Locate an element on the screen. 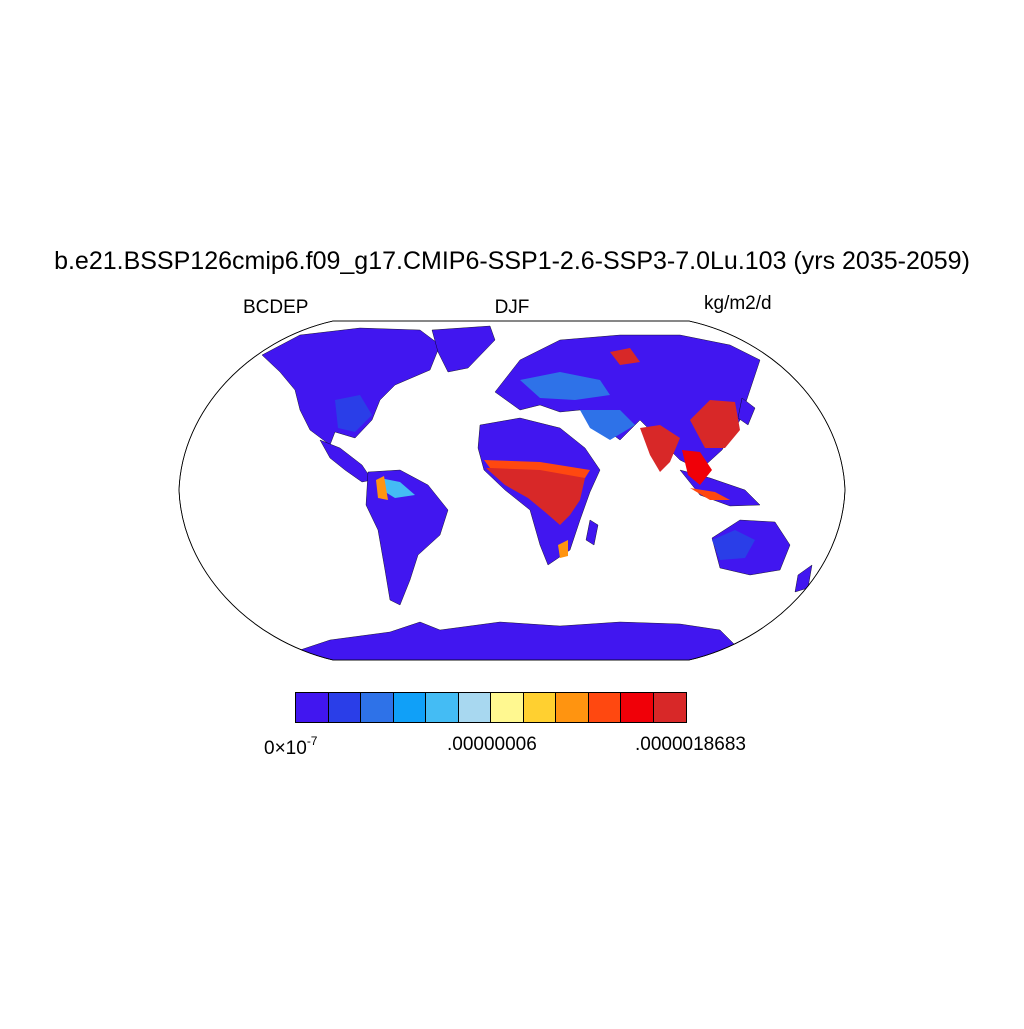 This screenshot has width=1024, height=1029. europe-mid is located at coordinates (565, 386).